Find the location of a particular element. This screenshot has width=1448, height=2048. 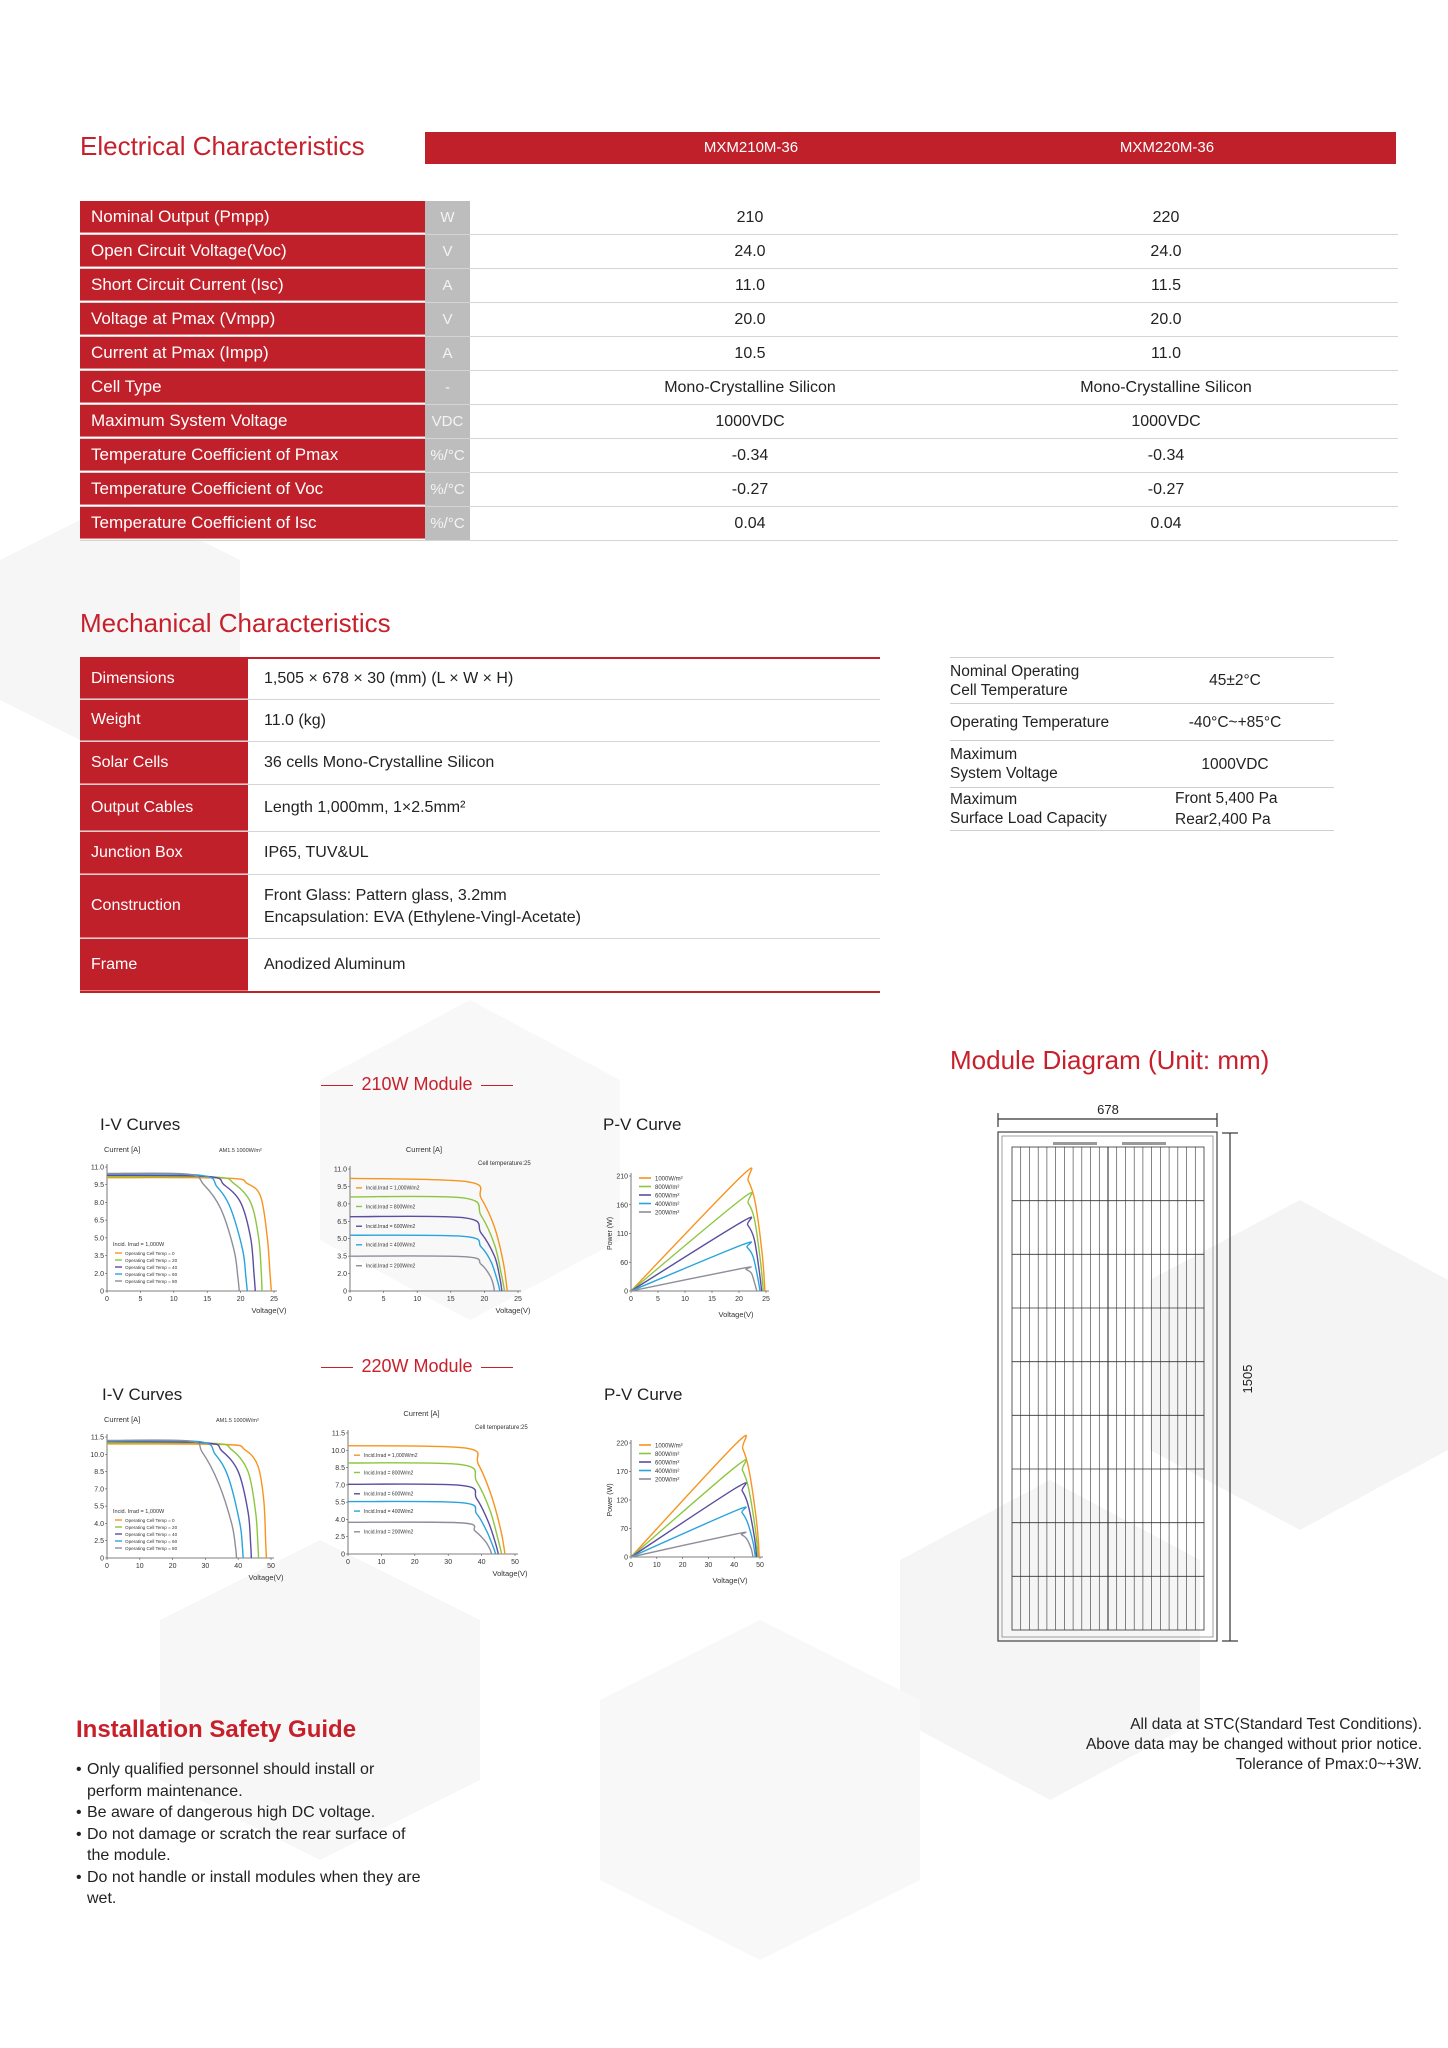

row-label: Cell Type is located at coordinates (252, 387).